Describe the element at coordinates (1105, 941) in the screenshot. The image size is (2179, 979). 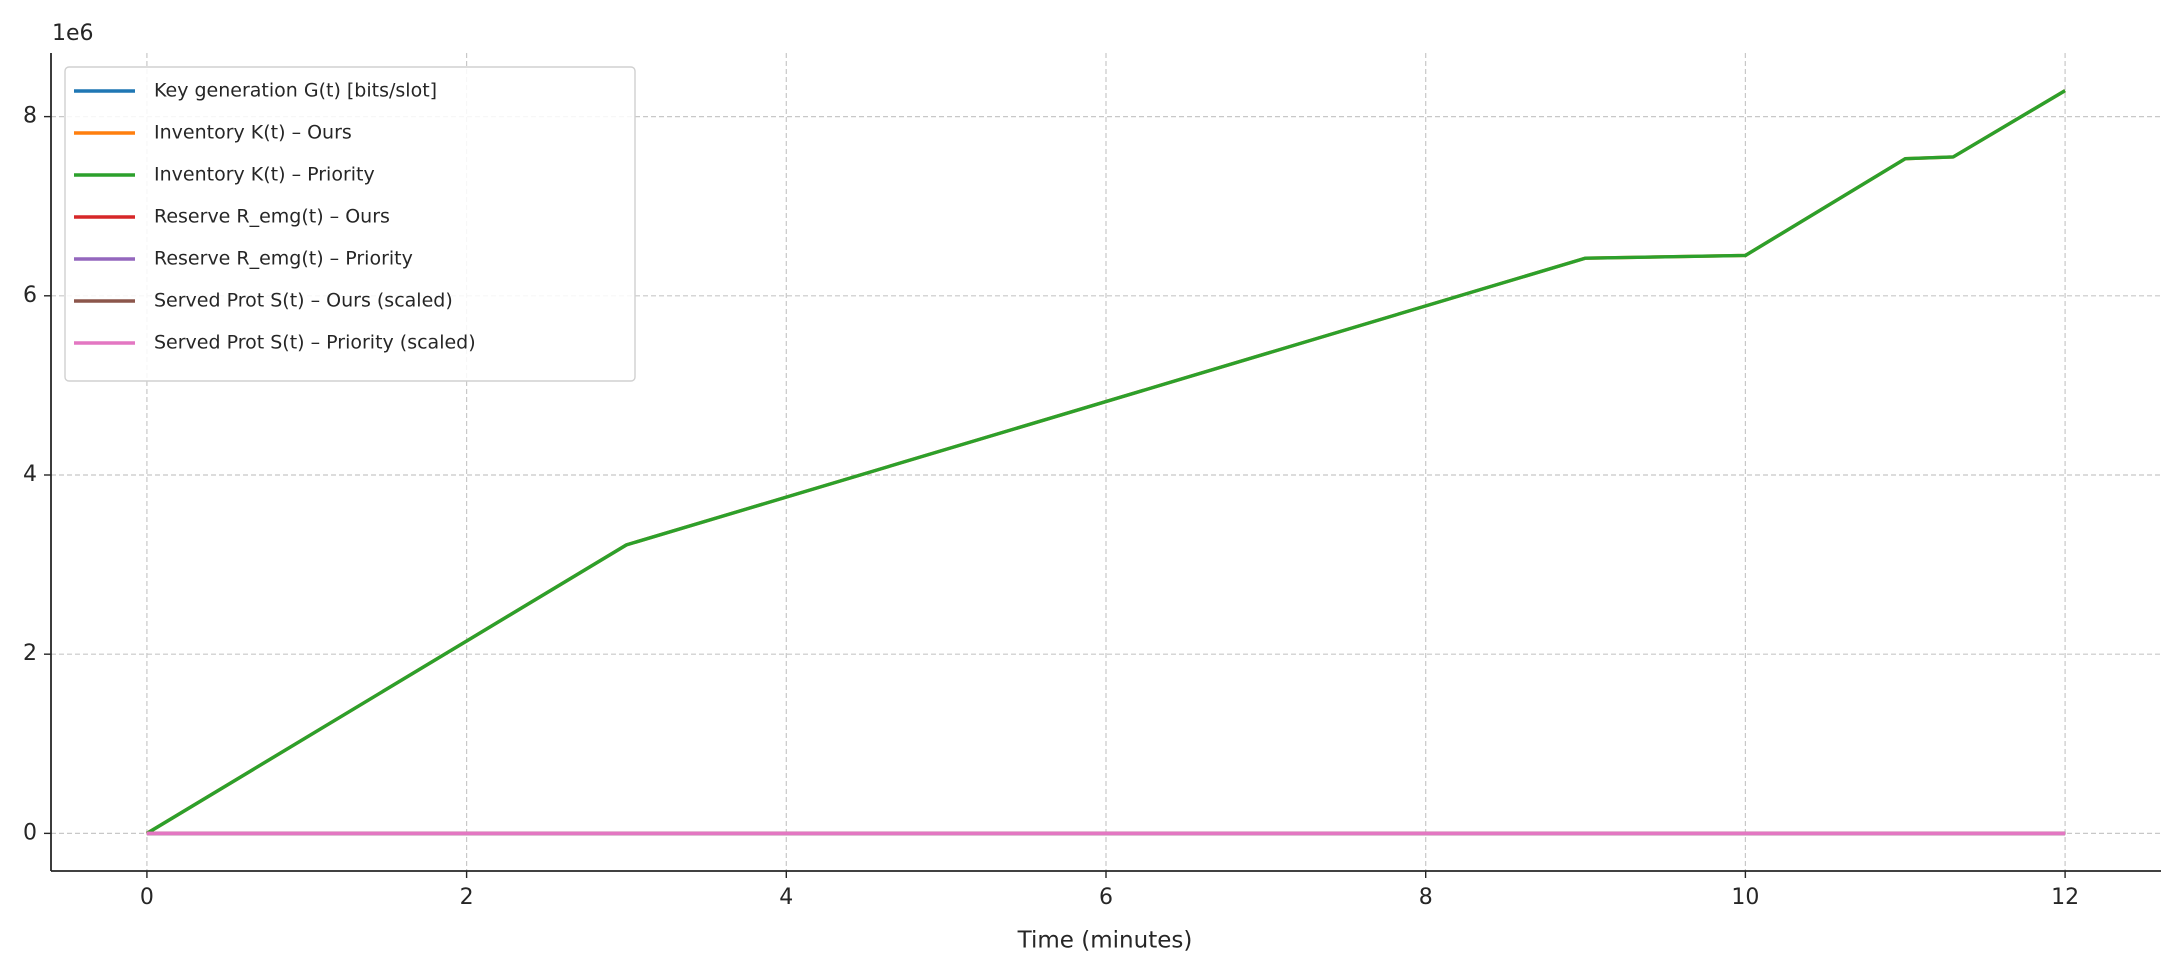
I see `x-axis-label: Time (minutes)` at that location.